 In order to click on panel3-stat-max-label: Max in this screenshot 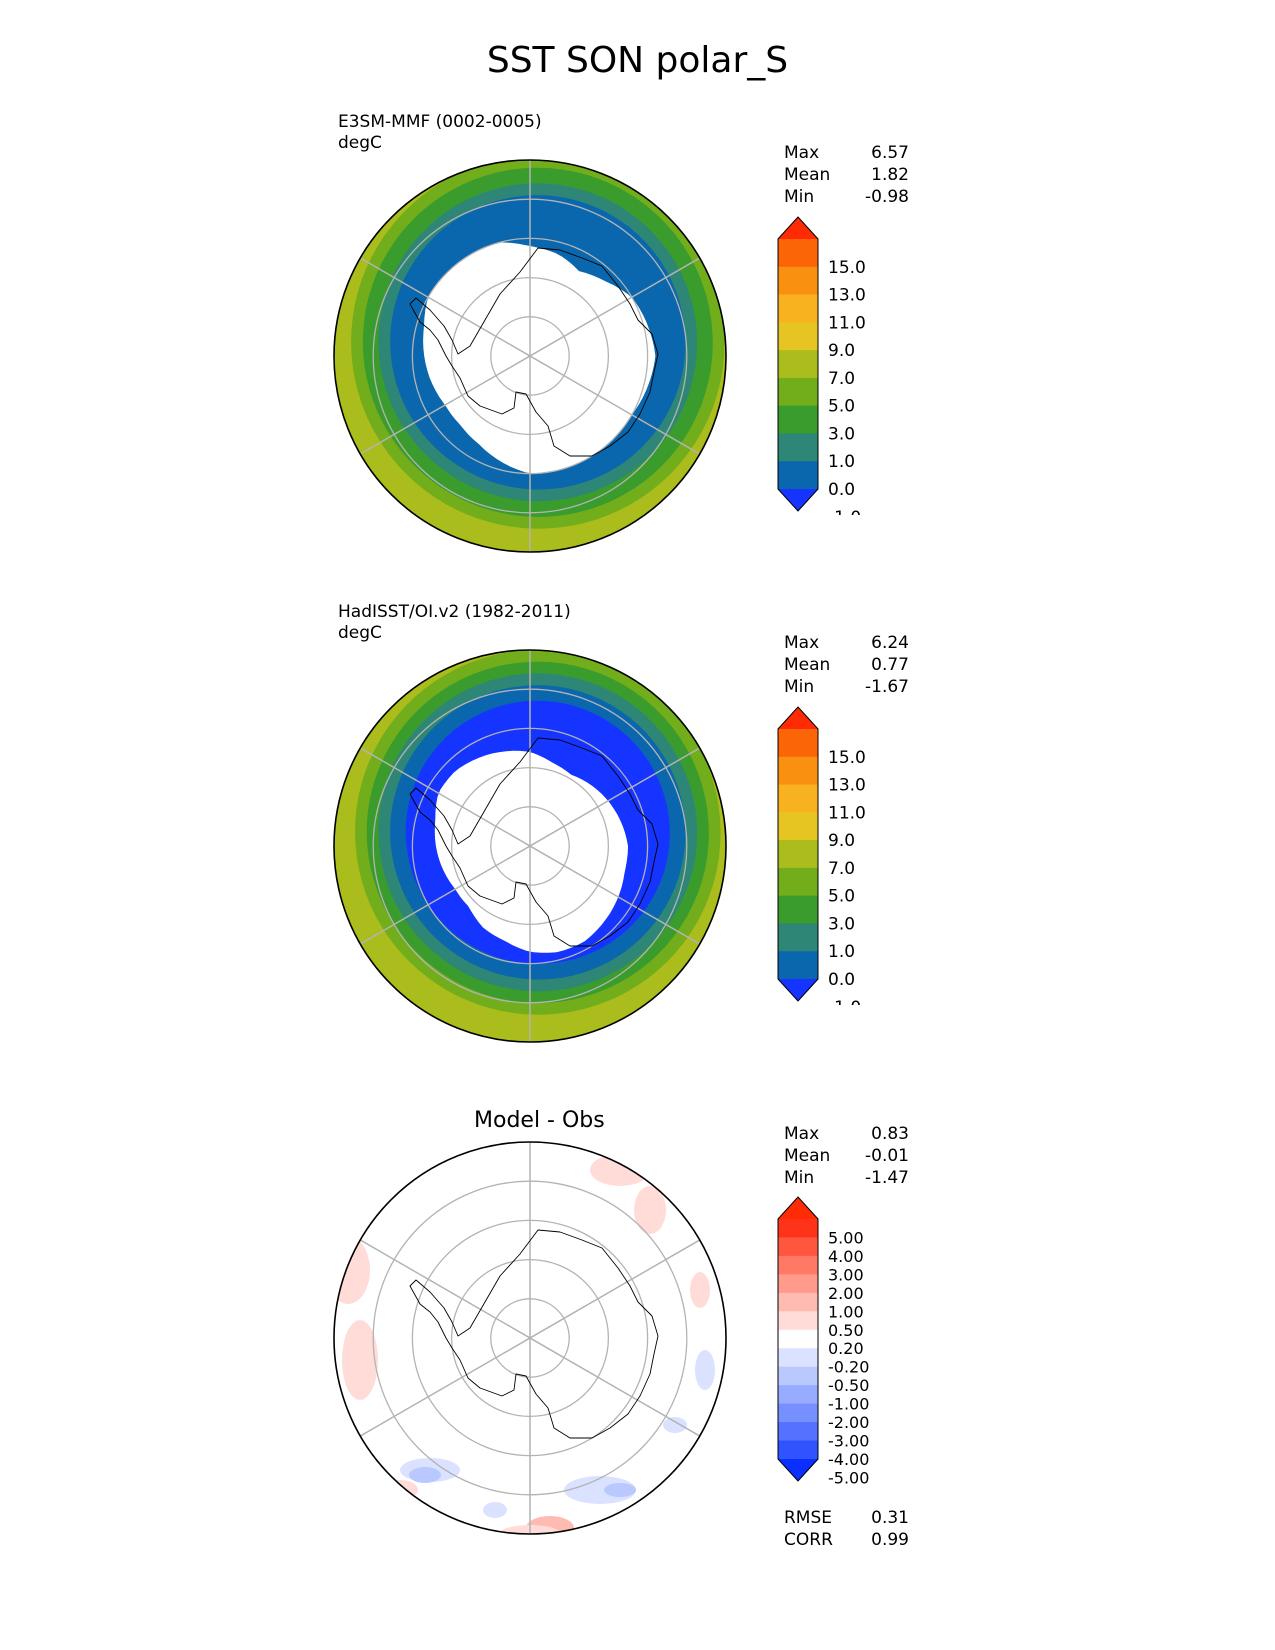, I will do `click(802, 1134)`.